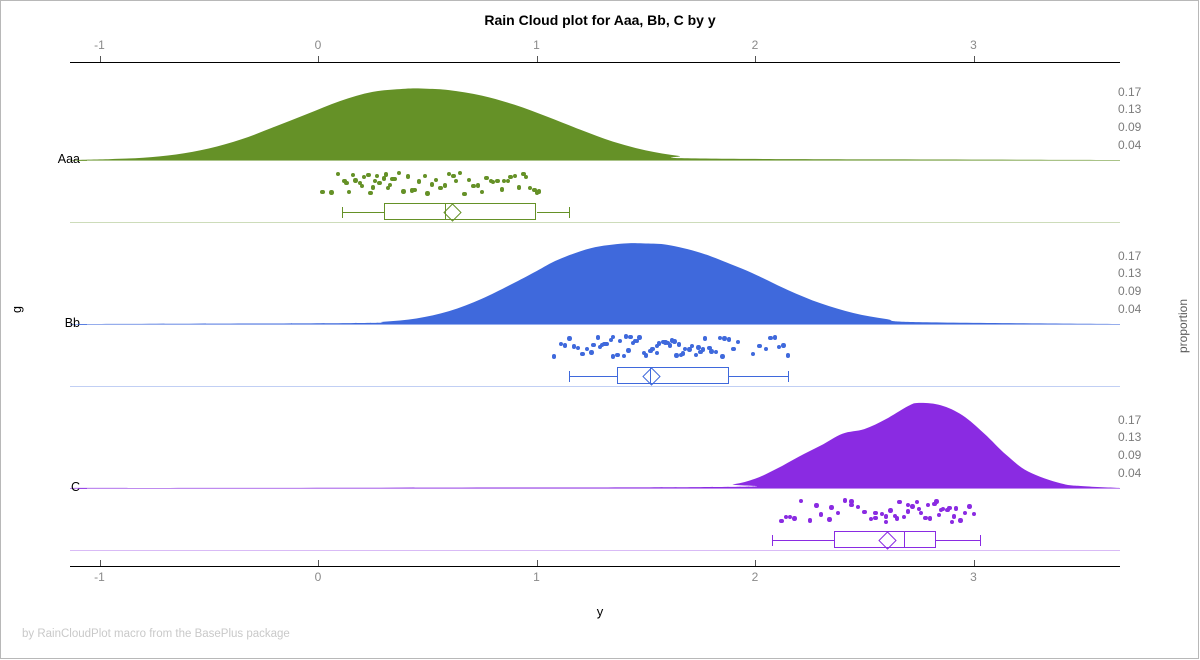 The width and height of the screenshot is (1200, 660). What do you see at coordinates (595, 62) in the screenshot?
I see `x-axis-top` at bounding box center [595, 62].